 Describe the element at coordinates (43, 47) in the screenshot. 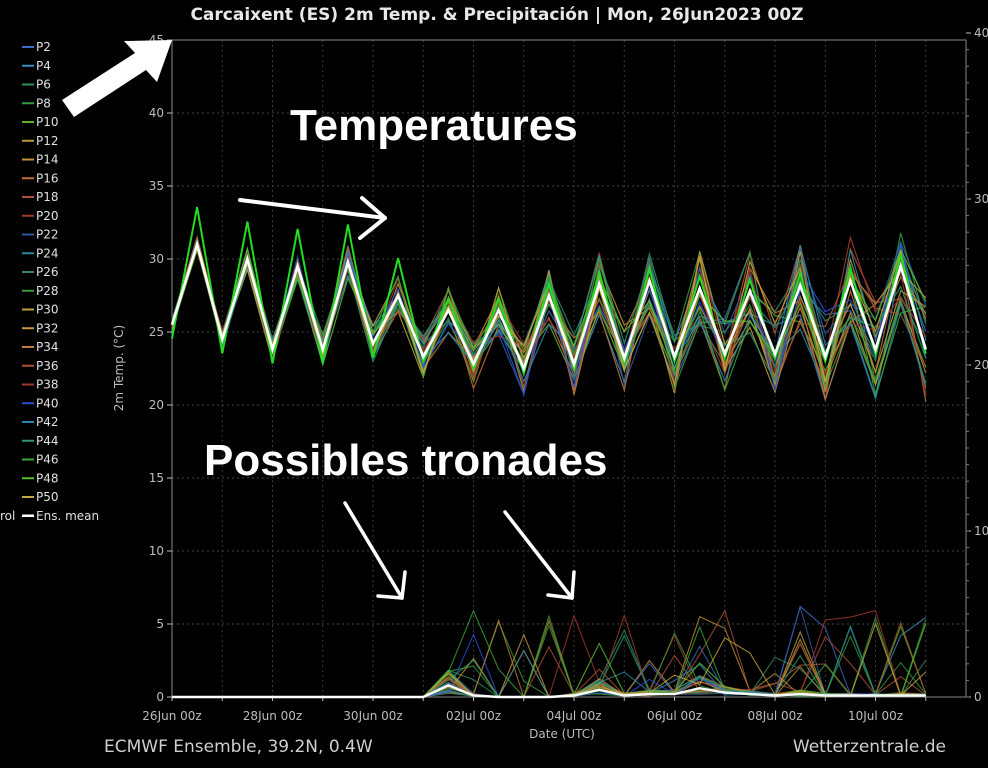

I see `legend-entry-P2: P2` at that location.